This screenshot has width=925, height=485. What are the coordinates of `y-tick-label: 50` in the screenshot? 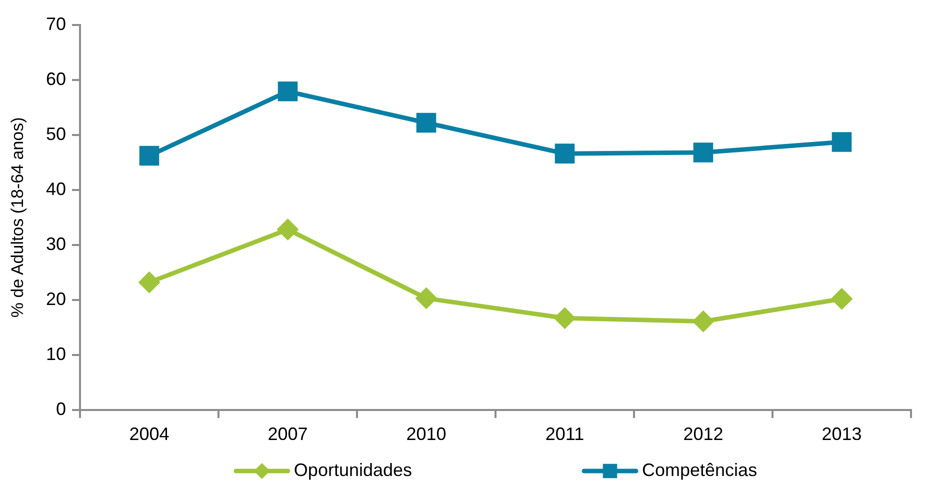 It's located at (56, 134).